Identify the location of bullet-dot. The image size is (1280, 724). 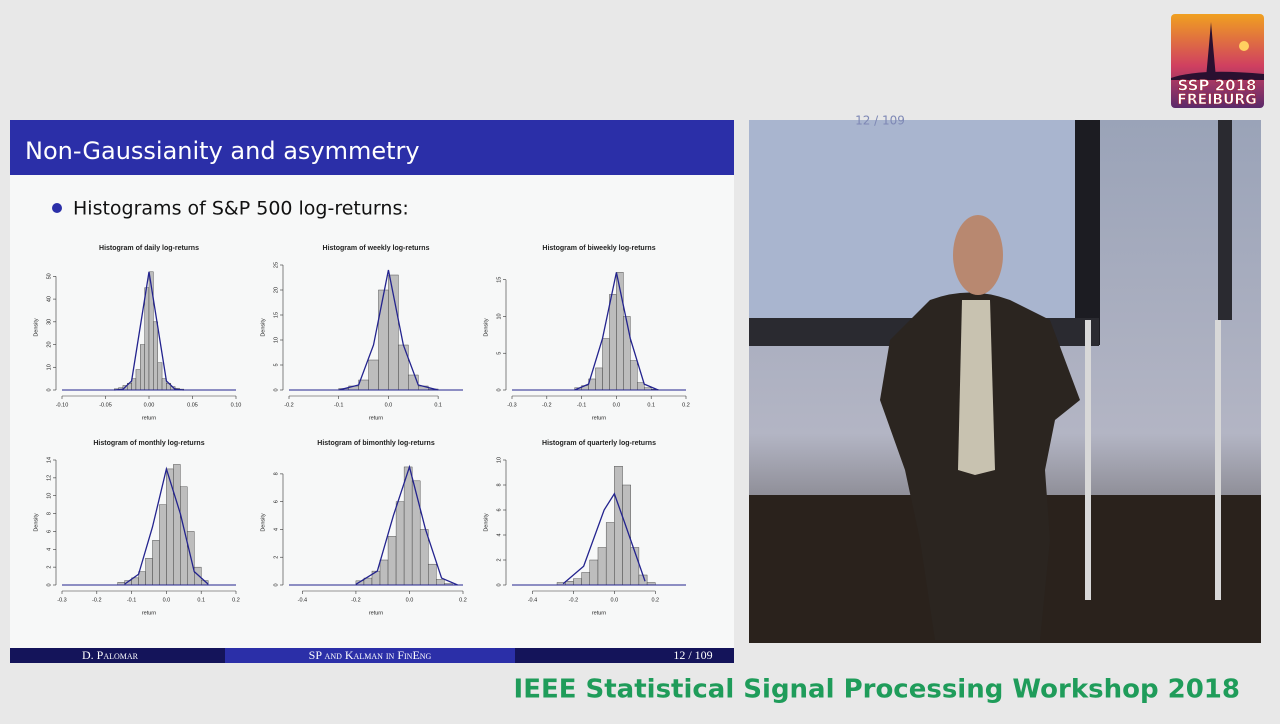
(57, 208).